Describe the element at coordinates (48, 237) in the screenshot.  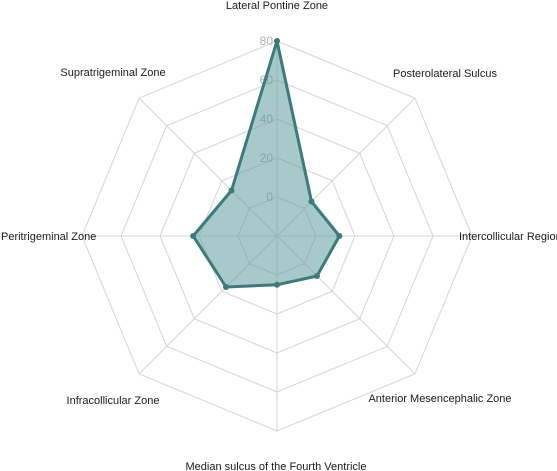
I see `axis-label-peritrigeminal-zone: Peritrigeminal Zone` at that location.